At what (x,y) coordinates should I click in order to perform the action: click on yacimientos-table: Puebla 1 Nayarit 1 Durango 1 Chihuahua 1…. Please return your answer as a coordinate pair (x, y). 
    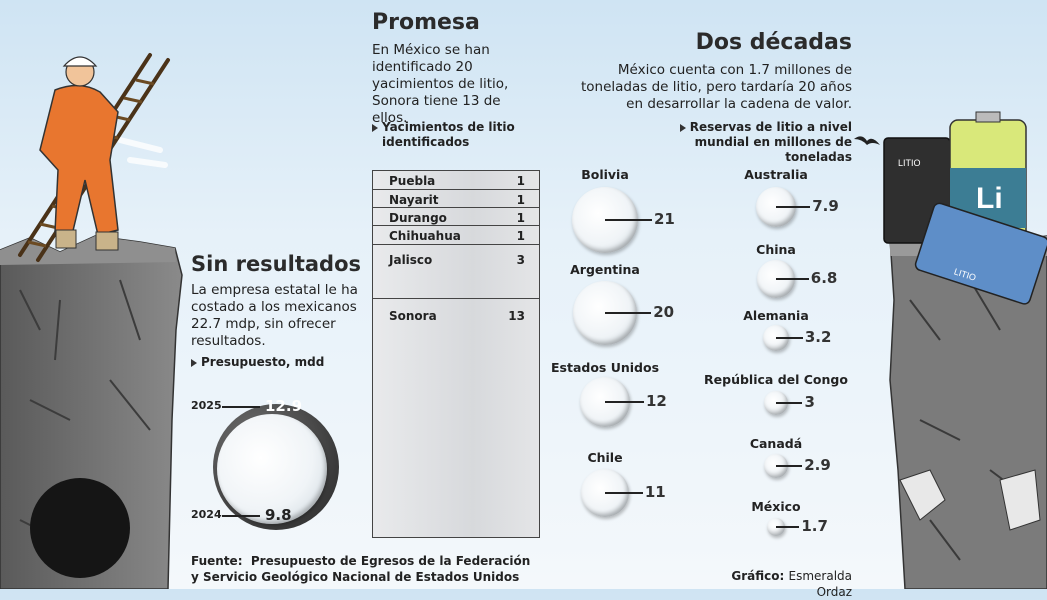
    Looking at the image, I should click on (456, 354).